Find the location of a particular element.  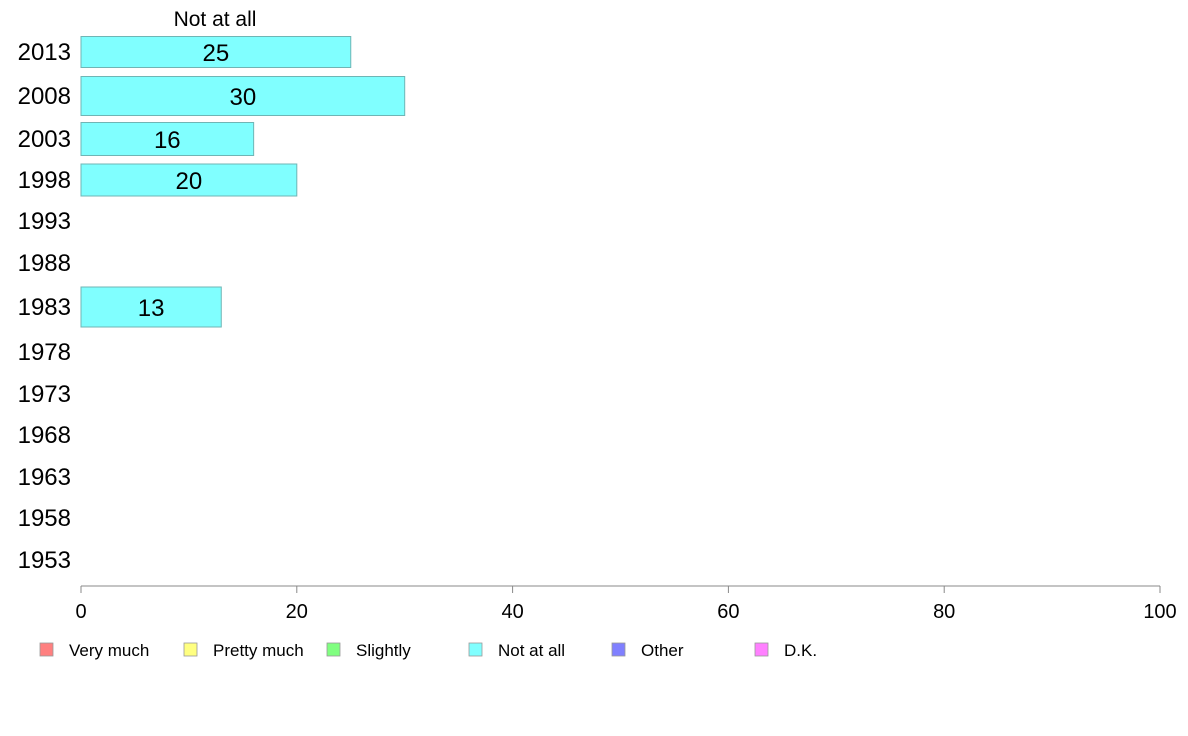

bar-value-label: 30 is located at coordinates (242, 97).